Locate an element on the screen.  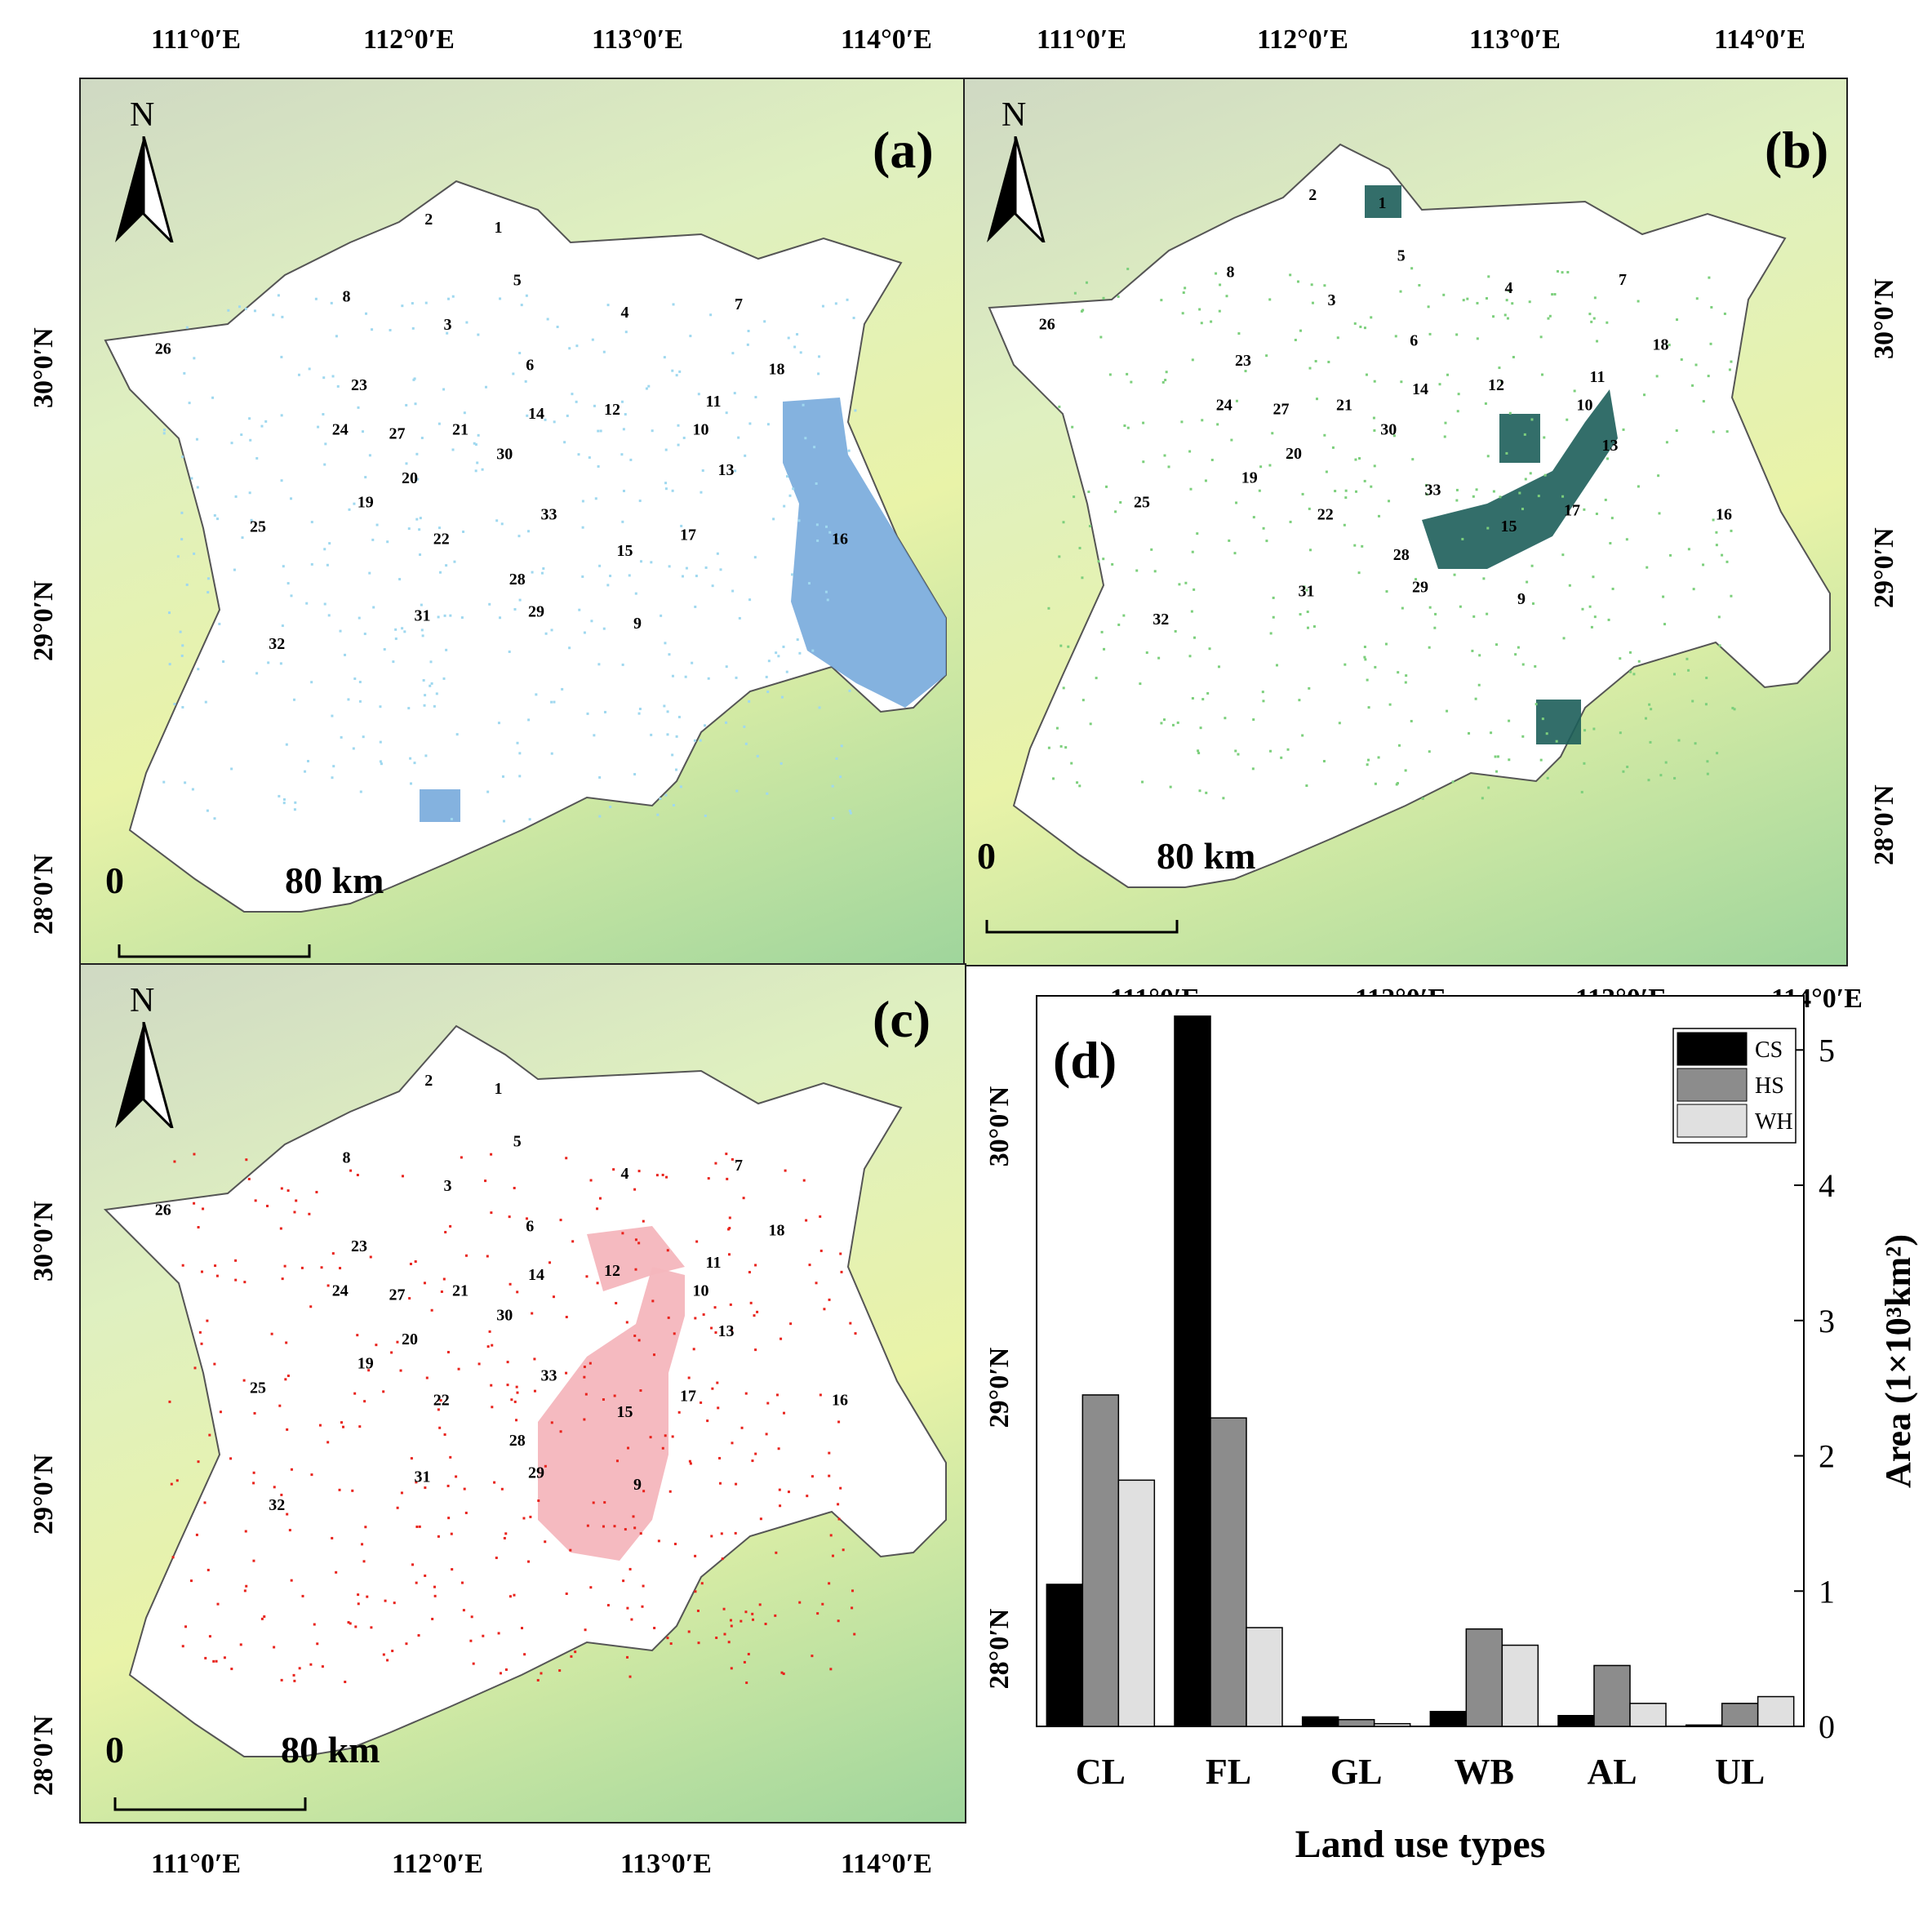
x-tick-label: CL is located at coordinates (1101, 1772).